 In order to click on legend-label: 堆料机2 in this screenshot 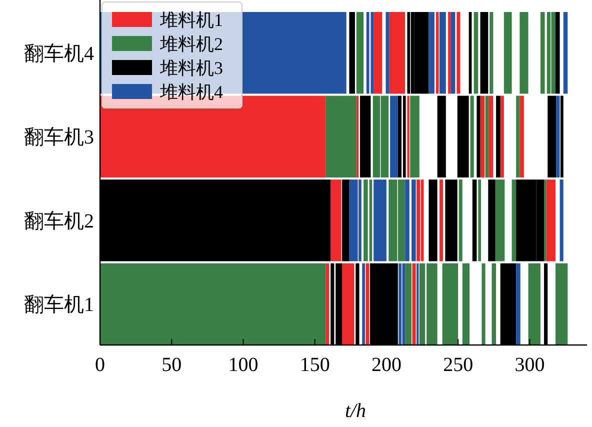, I will do `click(191, 44)`.